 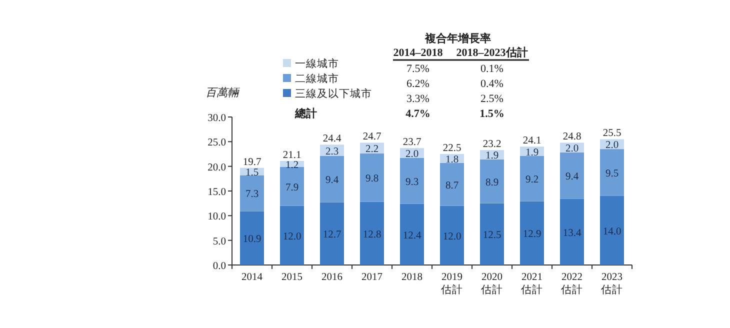 I want to click on total-label: 25.5, so click(x=612, y=134).